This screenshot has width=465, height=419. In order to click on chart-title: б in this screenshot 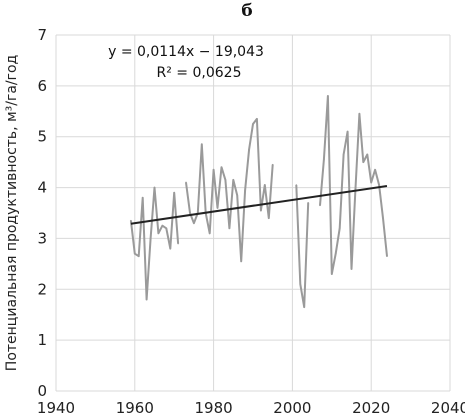, I will do `click(246, 11)`.